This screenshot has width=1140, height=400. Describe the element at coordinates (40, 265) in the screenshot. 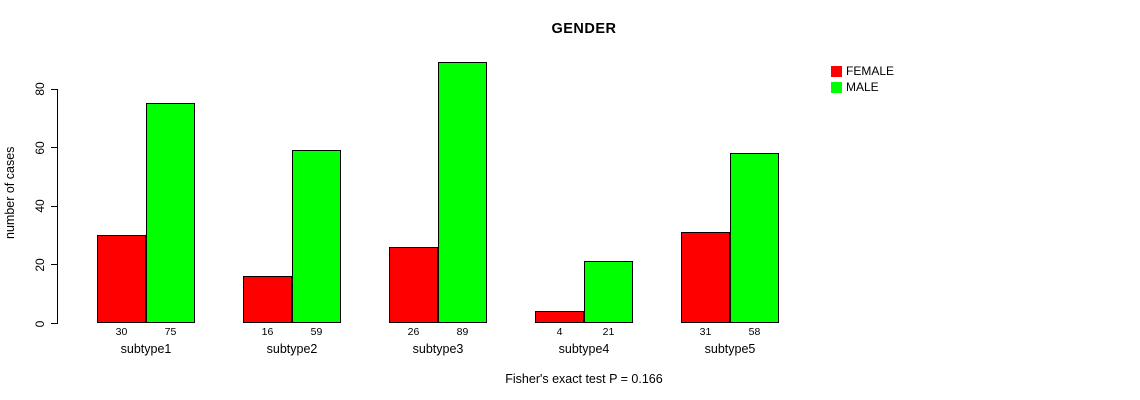

I see `y-tick-label: 20` at that location.